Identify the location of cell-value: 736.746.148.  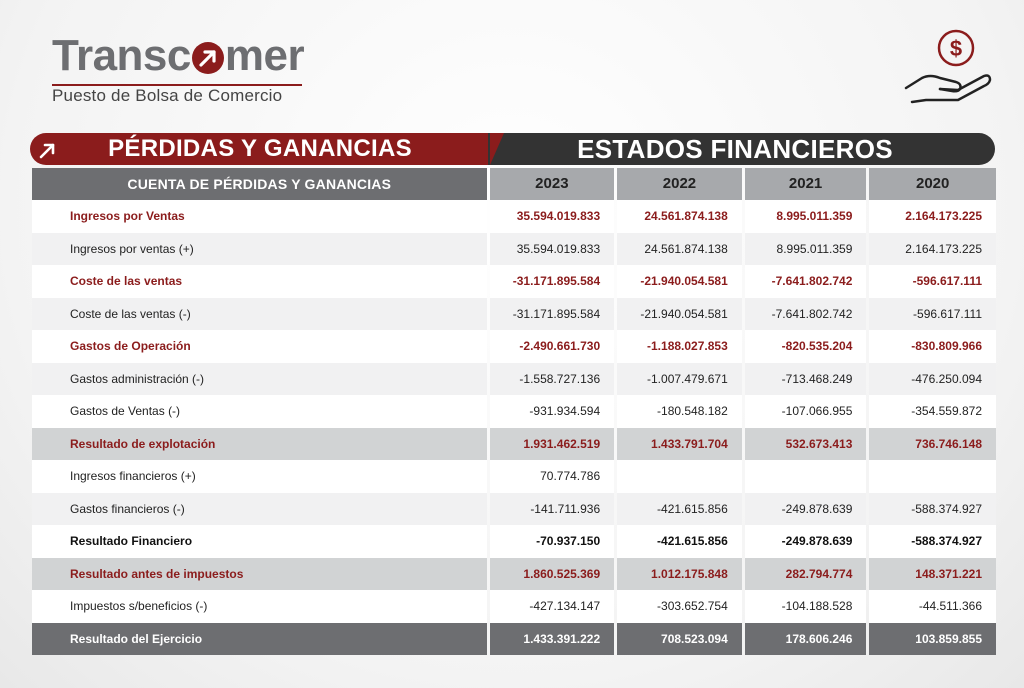
(932, 443).